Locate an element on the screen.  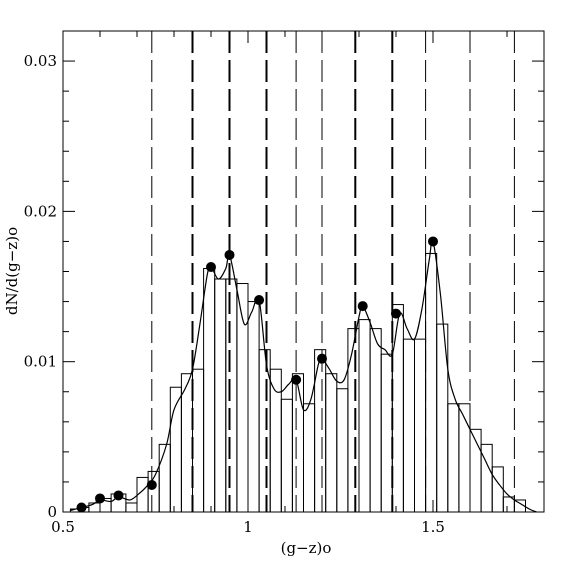
x-tick-label: 0.5 is located at coordinates (63, 527).